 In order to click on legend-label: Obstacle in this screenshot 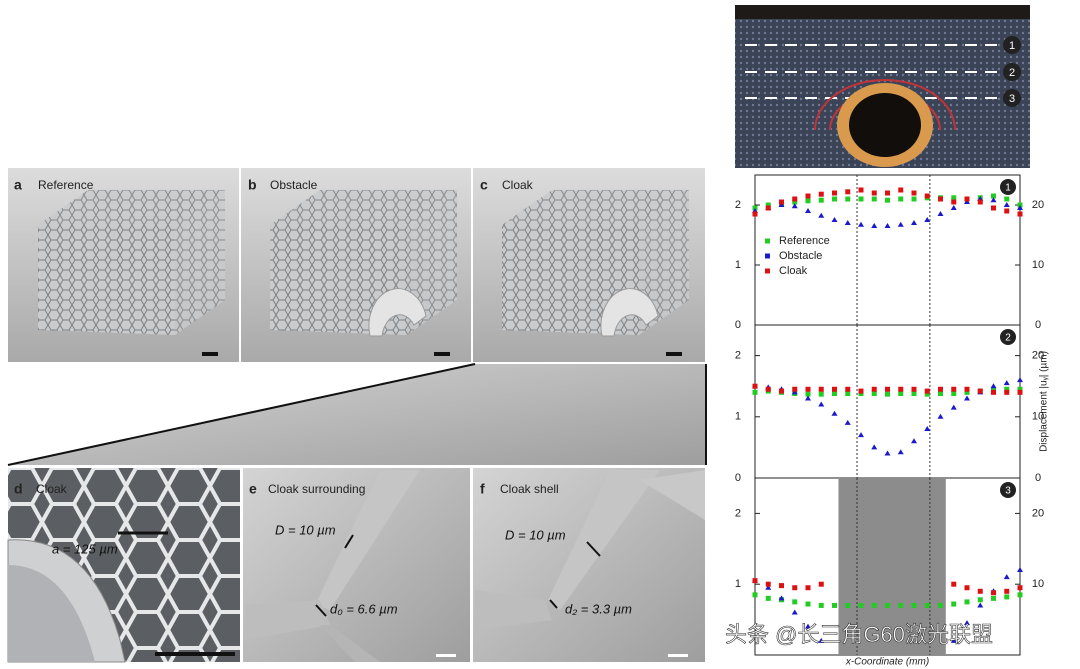, I will do `click(800, 256)`.